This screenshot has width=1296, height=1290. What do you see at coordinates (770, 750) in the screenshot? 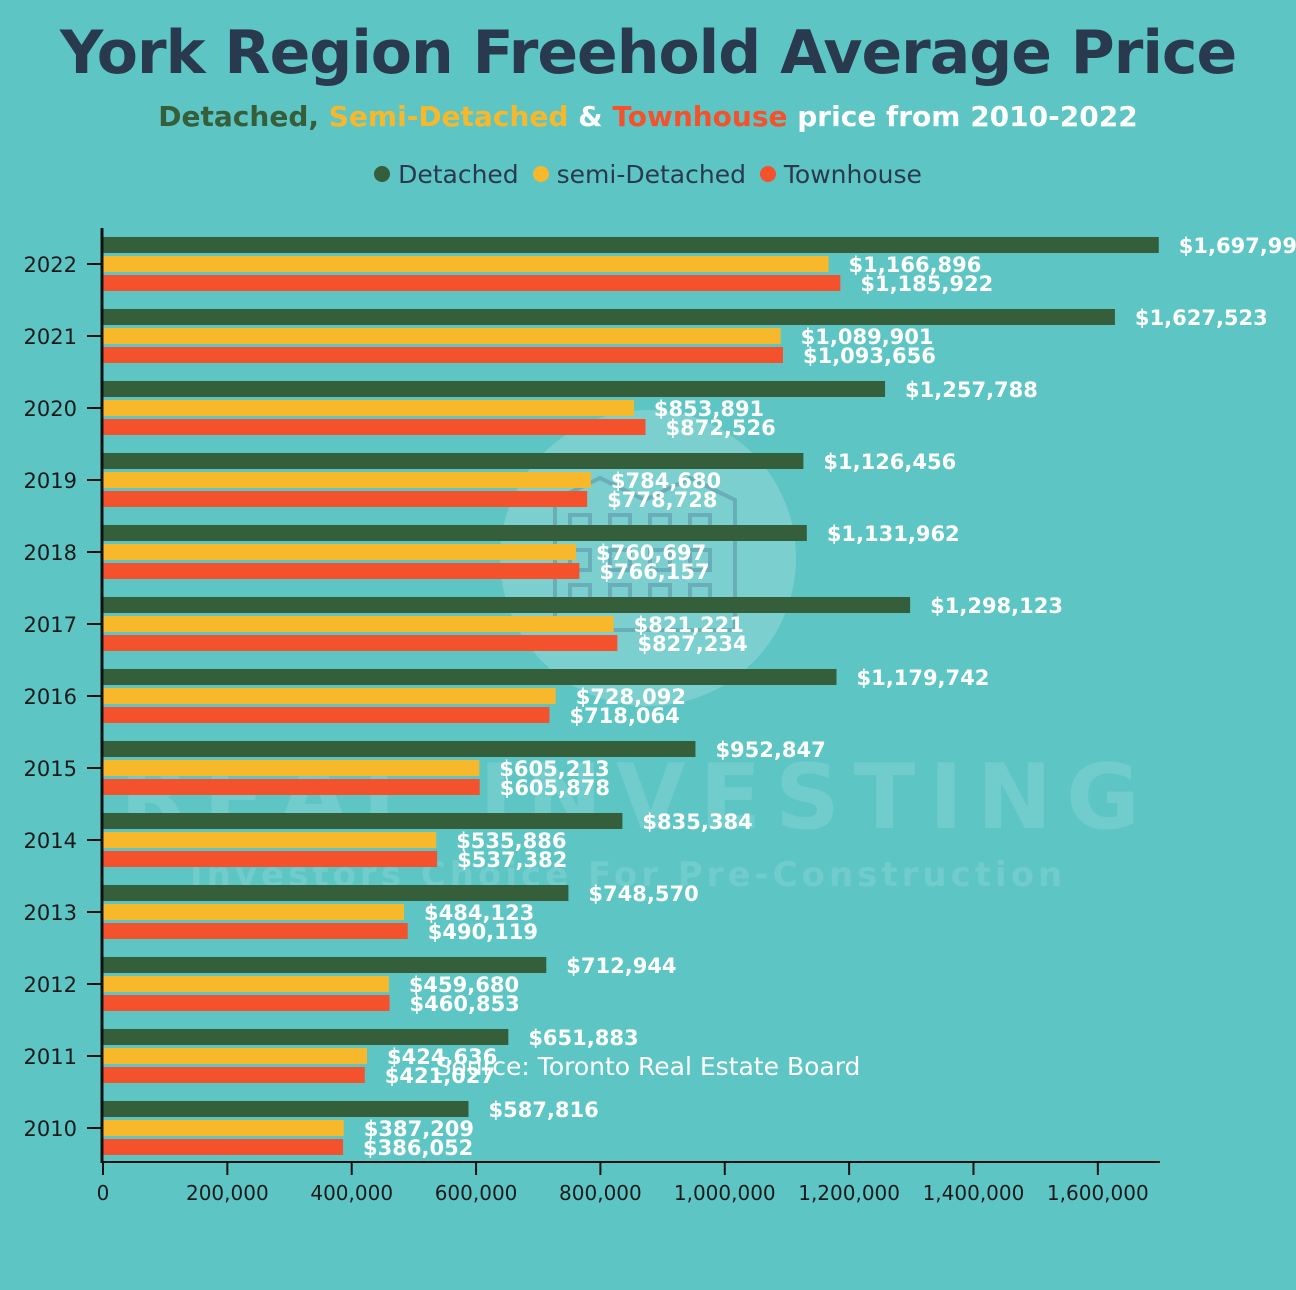
I see `value-label-detached-2015: $952,847` at bounding box center [770, 750].